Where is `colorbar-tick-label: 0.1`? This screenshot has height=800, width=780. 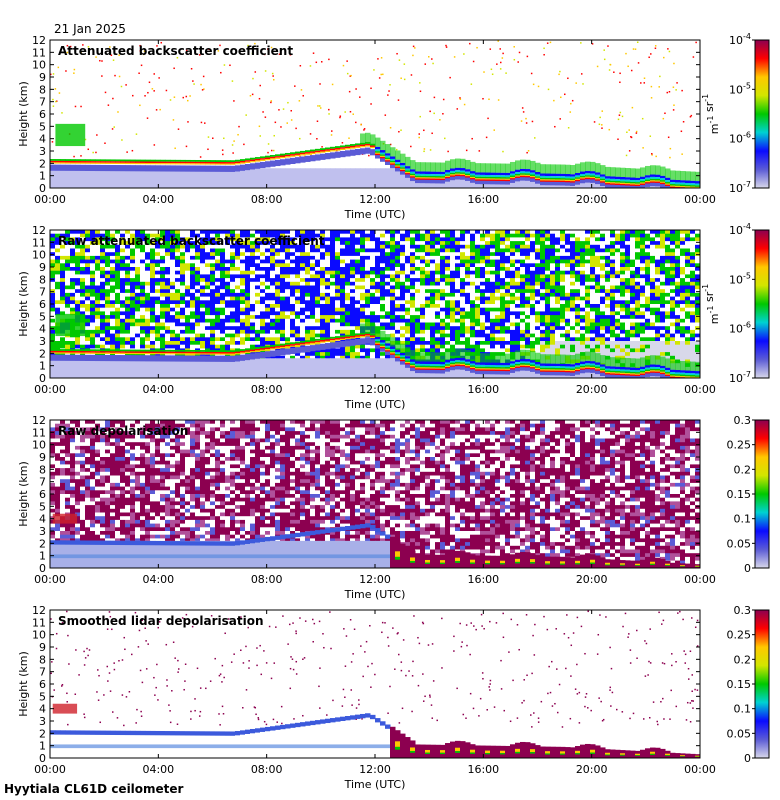
colorbar-tick-label: 0.1 is located at coordinates (743, 709).